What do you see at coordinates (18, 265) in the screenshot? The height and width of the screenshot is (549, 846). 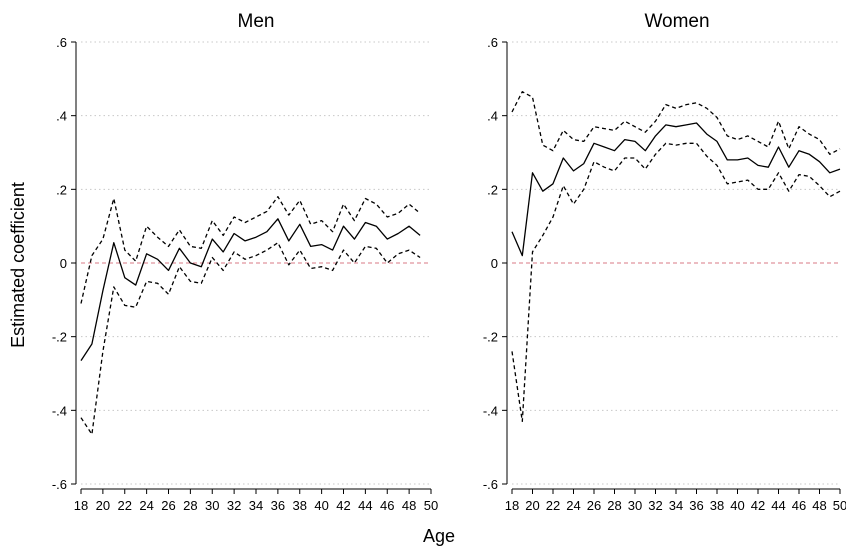 I see `y-axis-title: Estimated coefficient` at bounding box center [18, 265].